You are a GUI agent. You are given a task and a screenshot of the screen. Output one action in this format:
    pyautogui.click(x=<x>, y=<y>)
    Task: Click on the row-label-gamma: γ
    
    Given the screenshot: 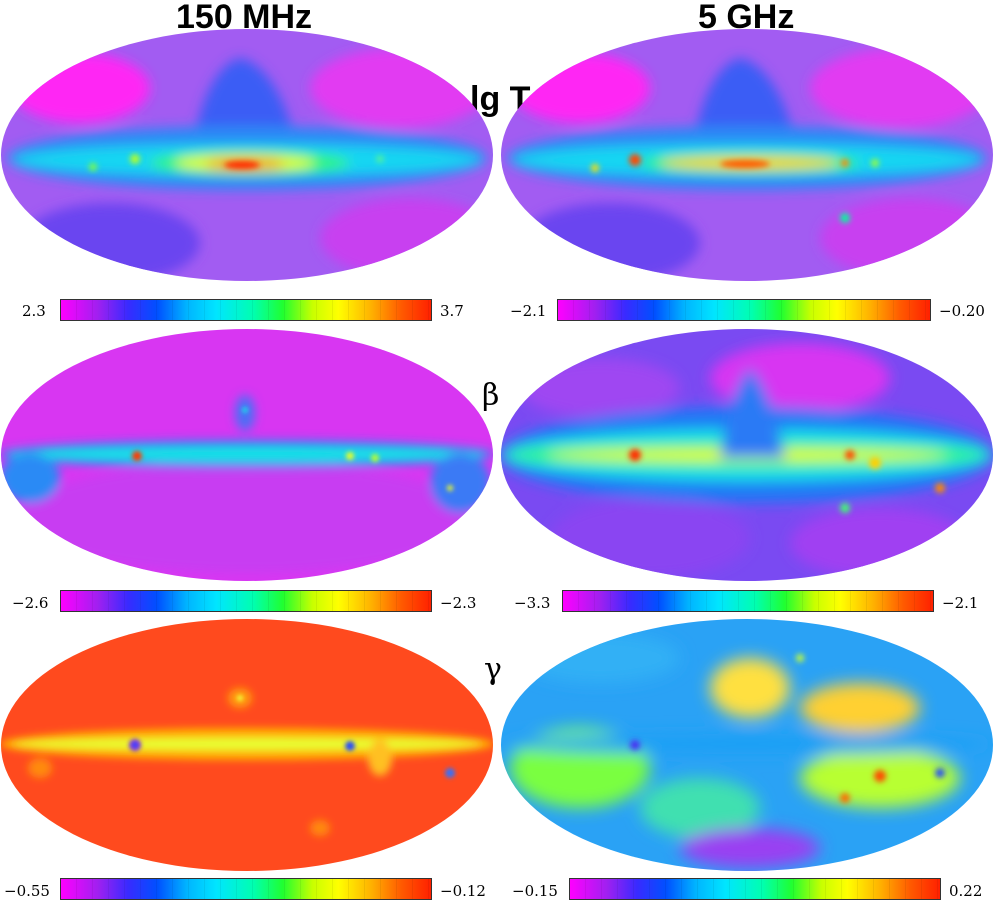 What is the action you would take?
    pyautogui.click(x=493, y=669)
    